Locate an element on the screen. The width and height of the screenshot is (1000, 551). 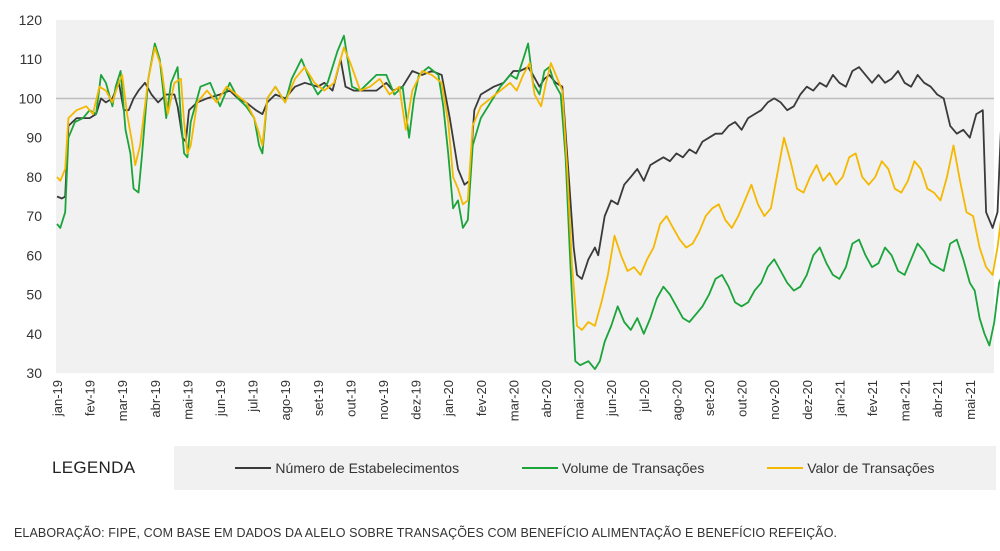
x-tick-label: abr-19 is located at coordinates (155, 399).